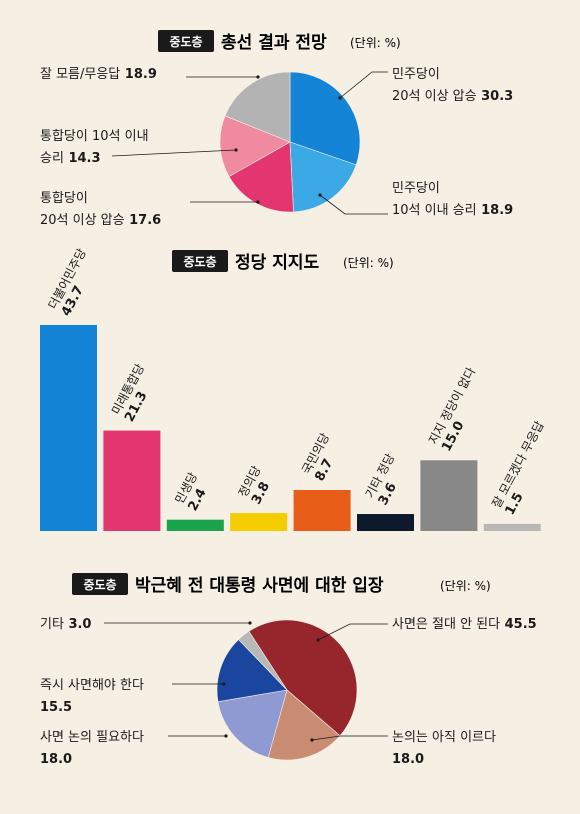 The height and width of the screenshot is (814, 580). Describe the element at coordinates (465, 586) in the screenshot. I see `section3-unit: (단위: %)` at that location.